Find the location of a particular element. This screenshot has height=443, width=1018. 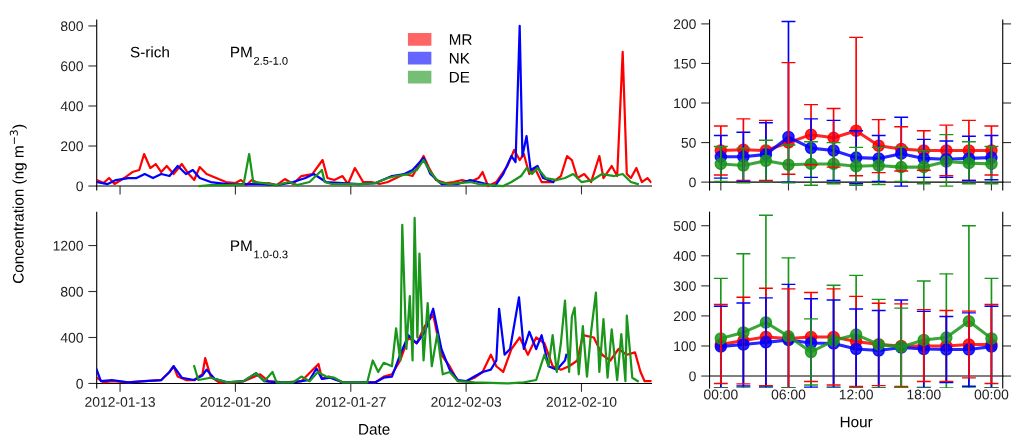

y-tick-label: 500 is located at coordinates (684, 226).